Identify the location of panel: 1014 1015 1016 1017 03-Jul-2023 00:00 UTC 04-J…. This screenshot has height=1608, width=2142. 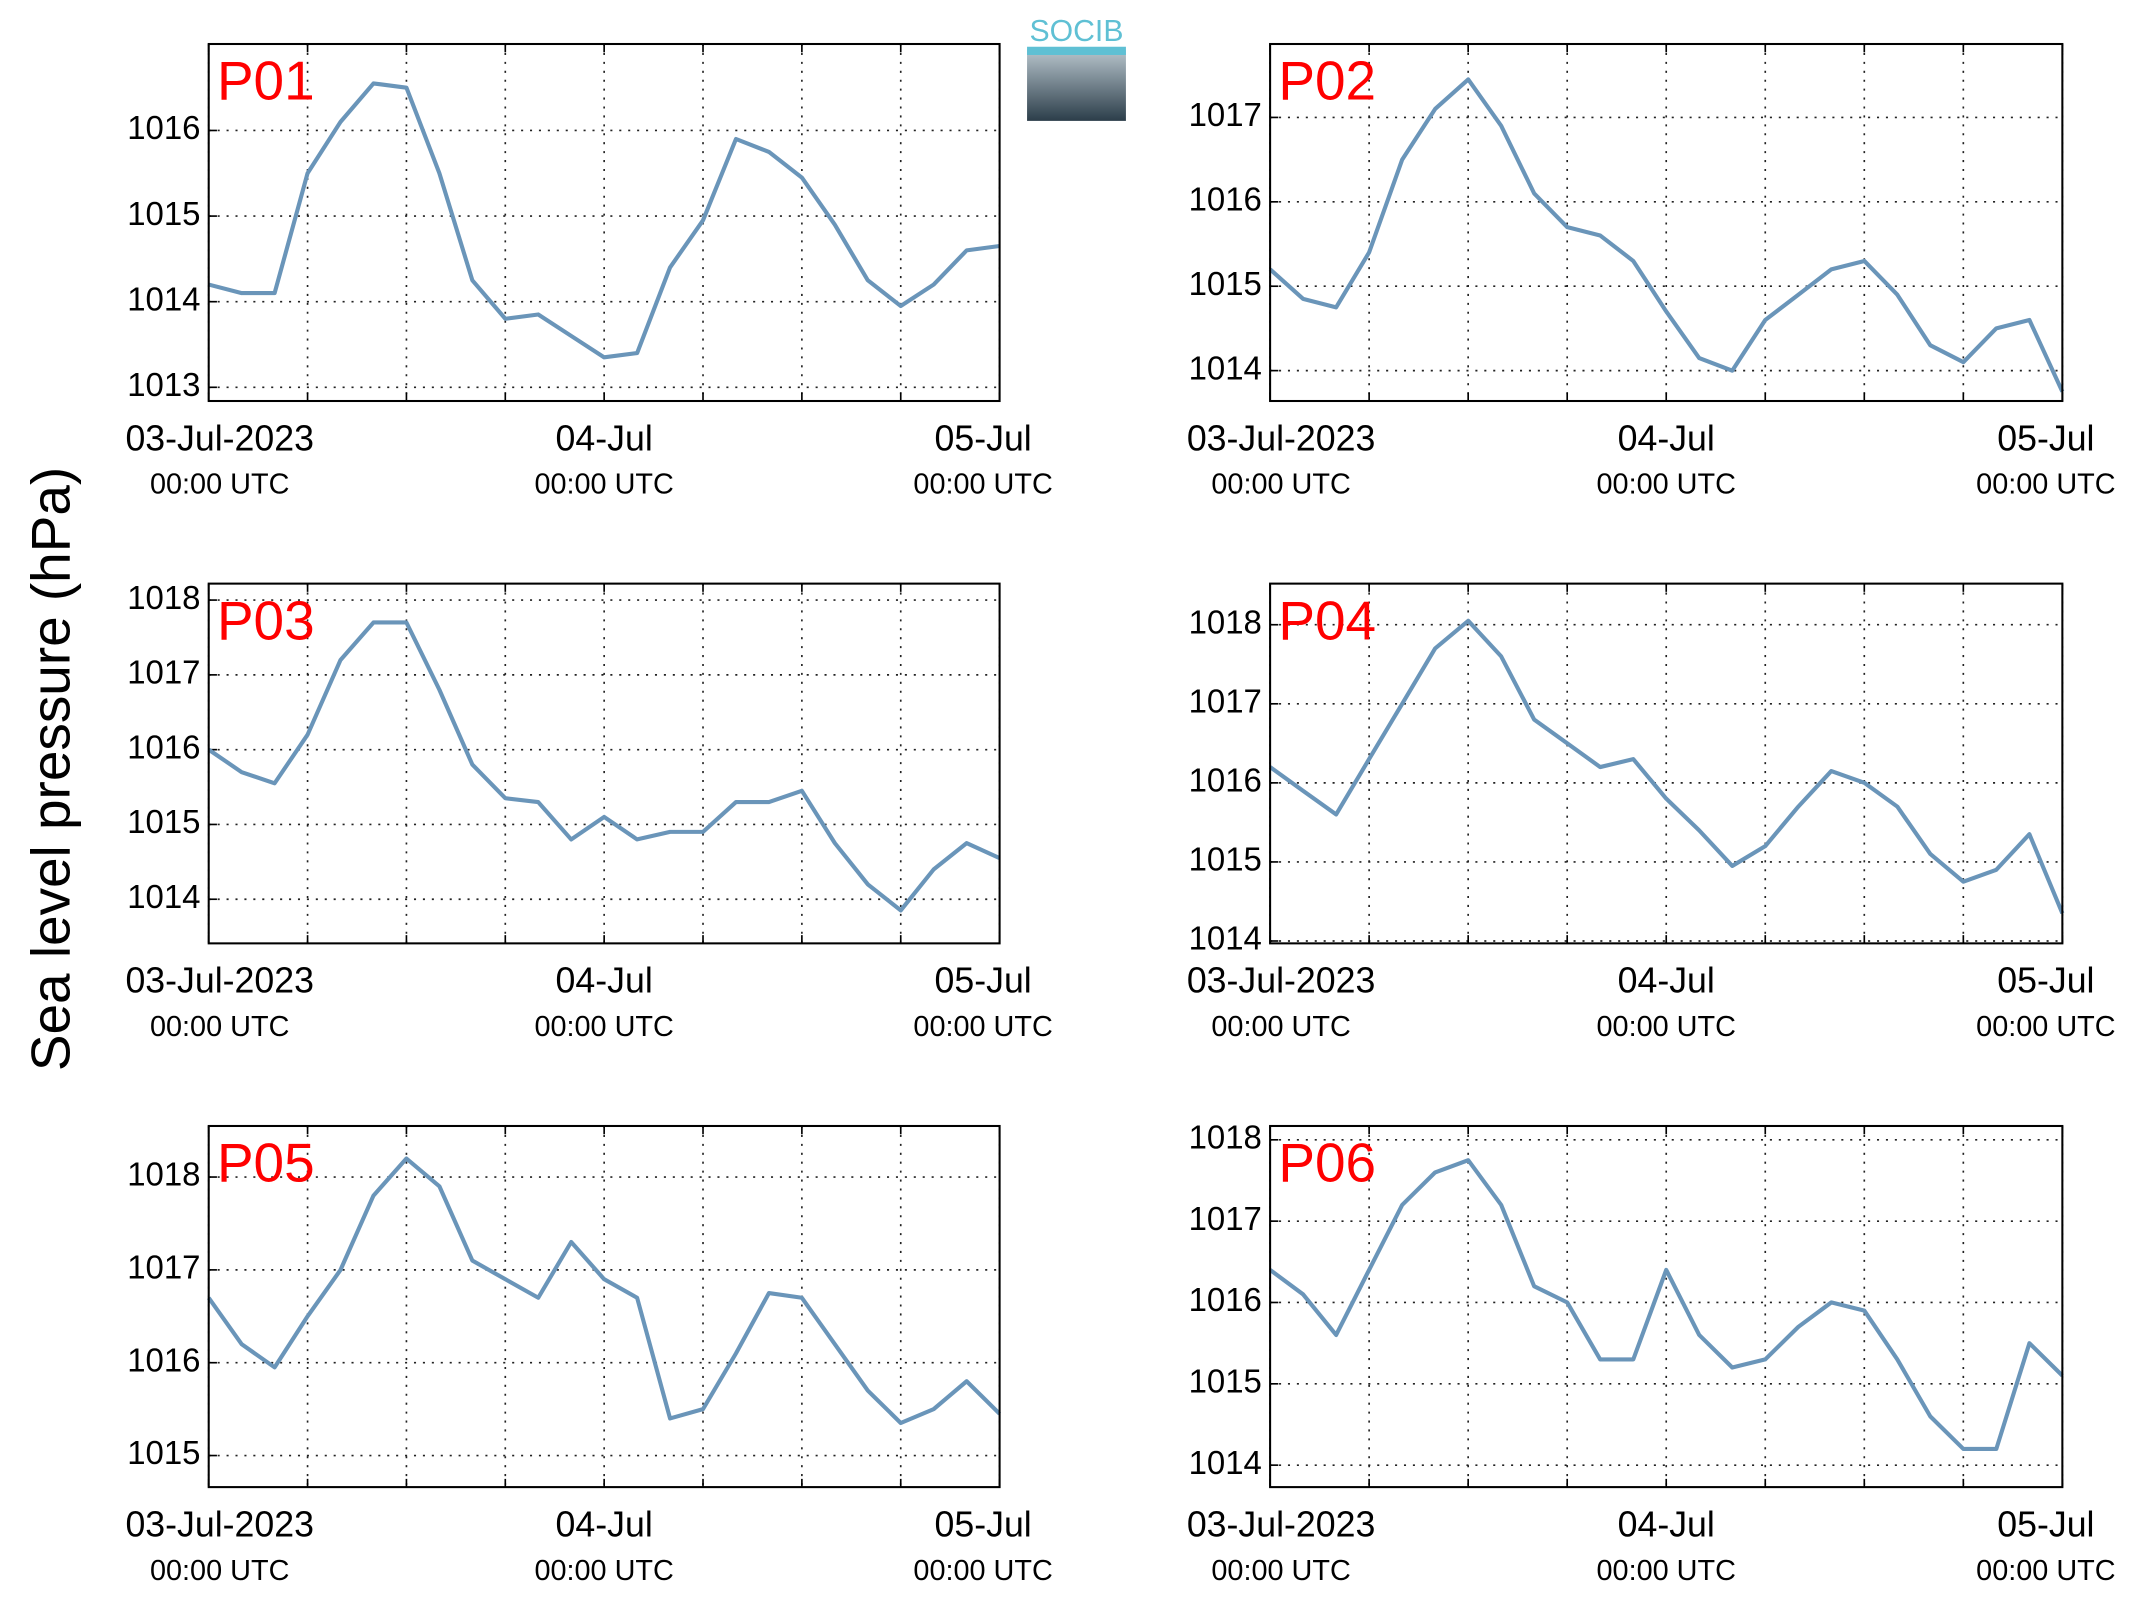
(1651, 271).